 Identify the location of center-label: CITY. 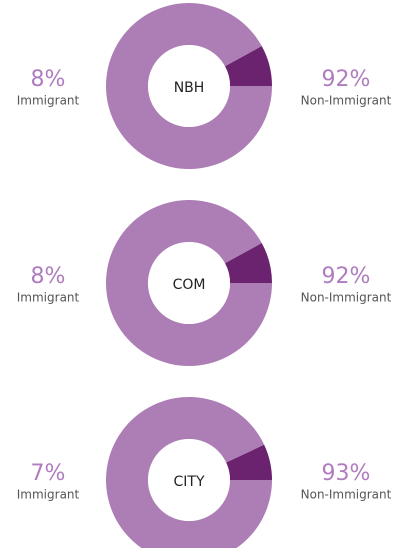
(188, 482).